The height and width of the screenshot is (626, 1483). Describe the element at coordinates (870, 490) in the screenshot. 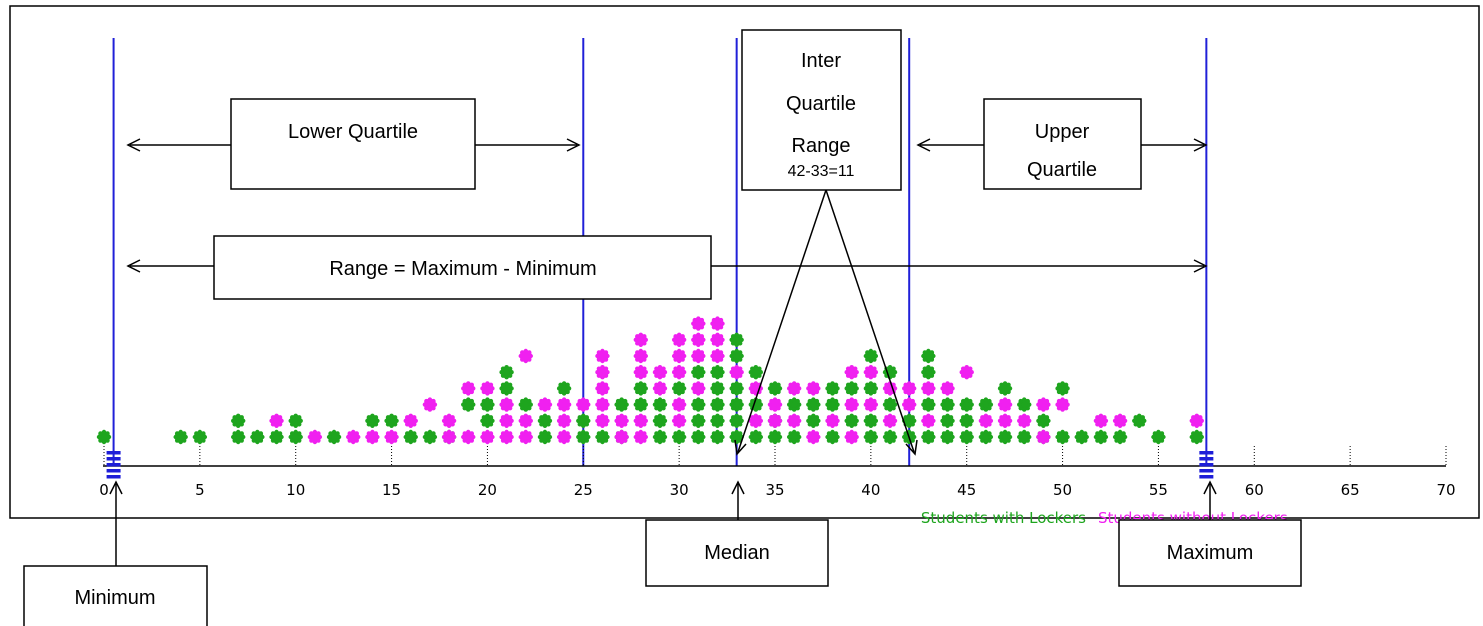

I see `x-tick-label: 40` at that location.